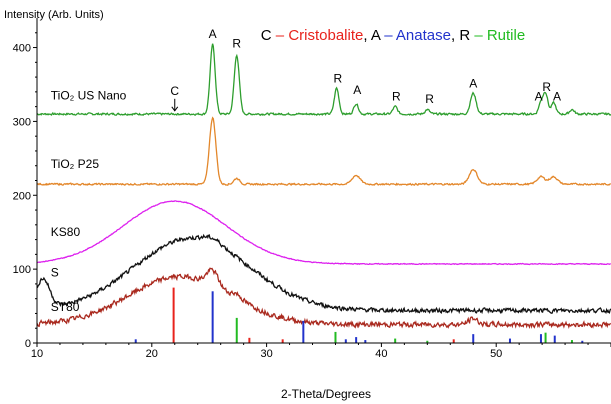  What do you see at coordinates (22, 122) in the screenshot?
I see `y-tick-label-3: 300` at bounding box center [22, 122].